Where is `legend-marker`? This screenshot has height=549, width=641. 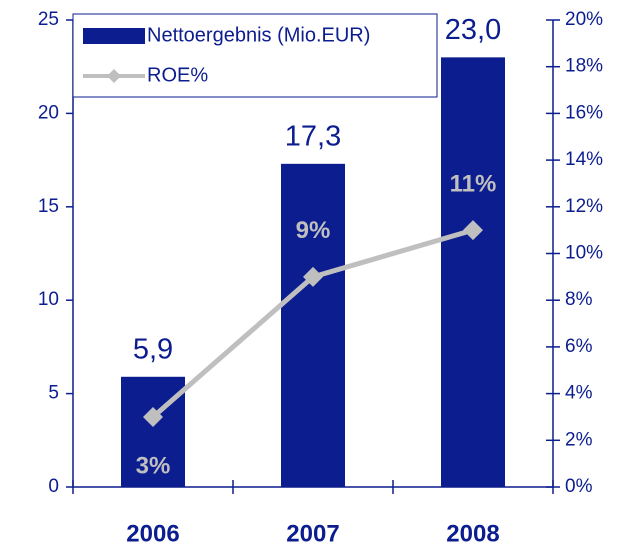
legend-marker is located at coordinates (114, 76).